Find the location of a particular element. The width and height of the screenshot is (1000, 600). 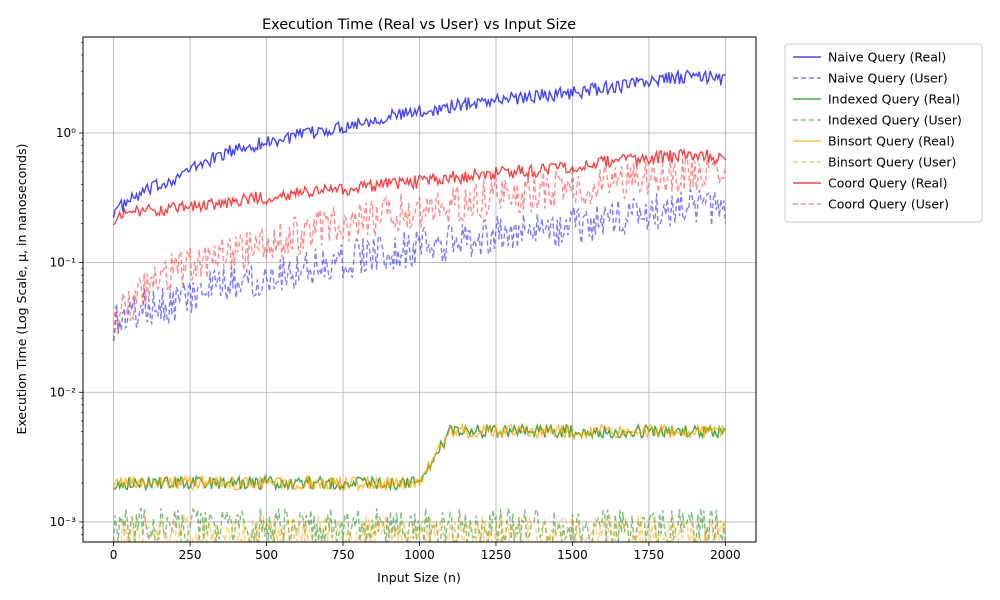

y-tick-label: 10⁰ is located at coordinates (66, 133).